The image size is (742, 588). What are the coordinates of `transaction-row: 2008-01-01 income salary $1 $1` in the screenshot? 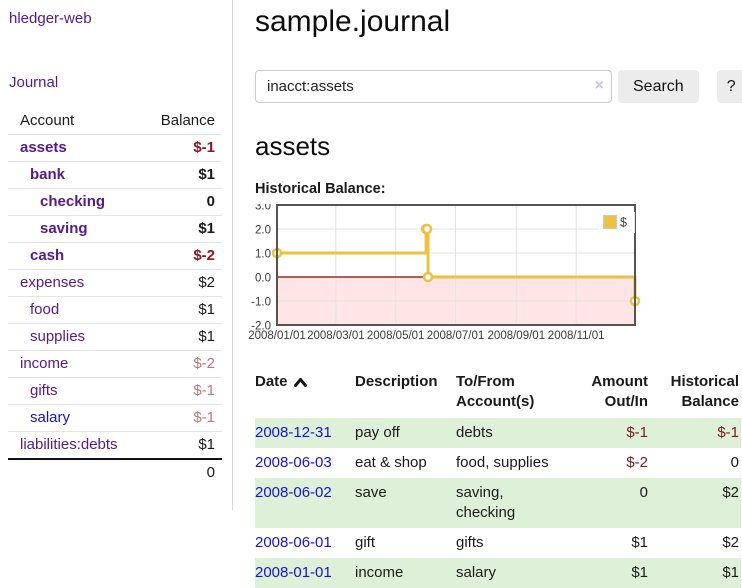 It's located at (498, 573).